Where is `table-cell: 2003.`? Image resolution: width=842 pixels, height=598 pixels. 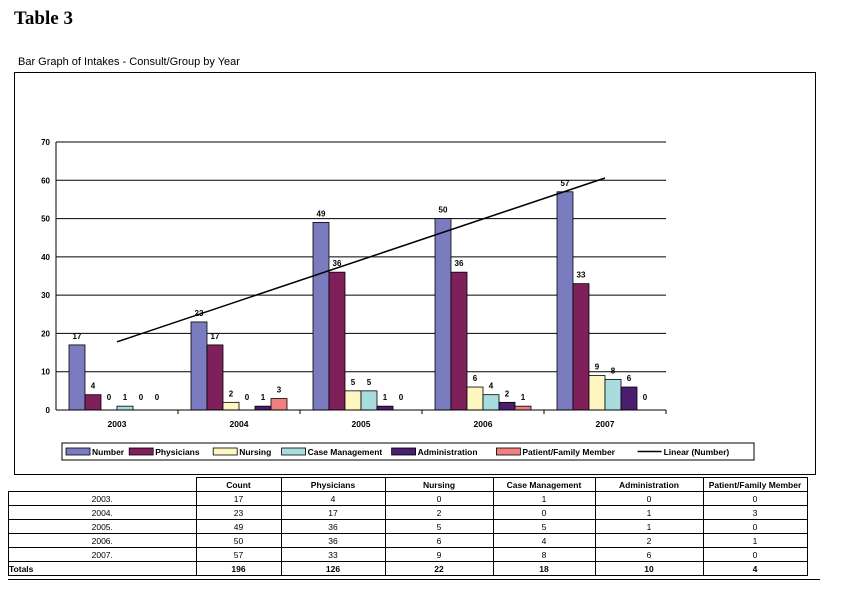
table-cell: 2003. is located at coordinates (102, 498).